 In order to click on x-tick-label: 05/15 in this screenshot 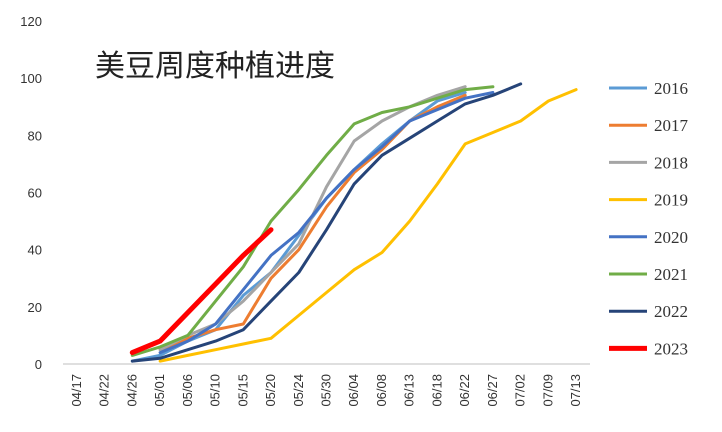, I will do `click(242, 390)`.